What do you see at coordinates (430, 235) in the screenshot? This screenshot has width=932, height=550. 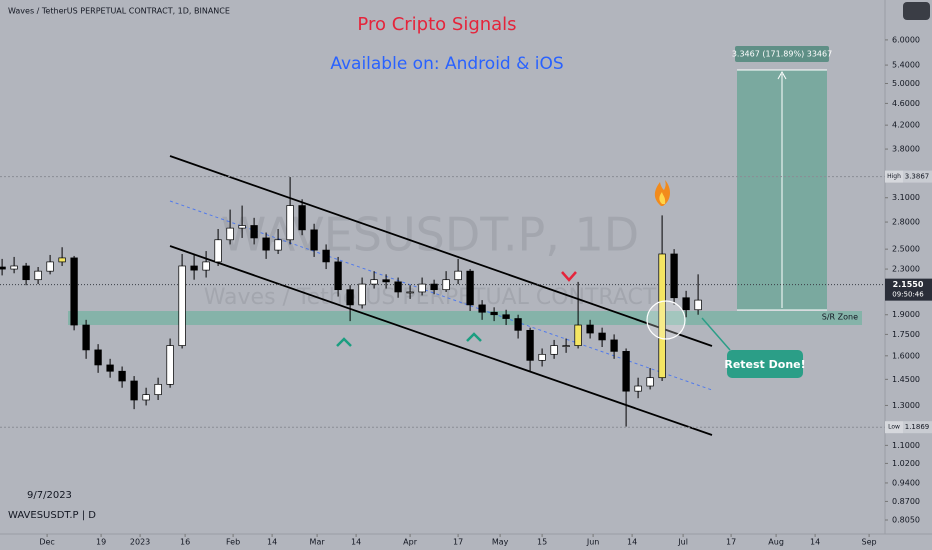 I see `watermark: WAVESUSDT.P, 1D` at bounding box center [430, 235].